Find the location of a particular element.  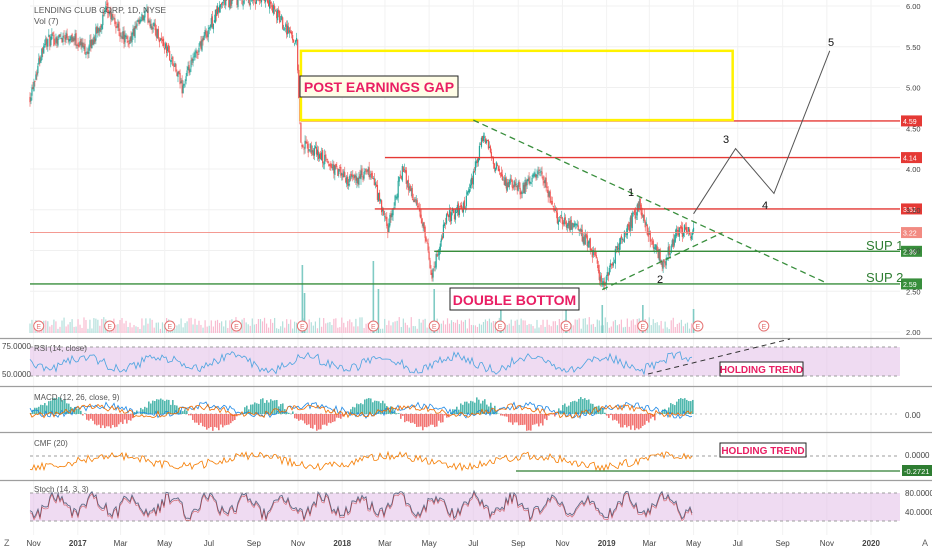

time-tick-3: May is located at coordinates (164, 543).